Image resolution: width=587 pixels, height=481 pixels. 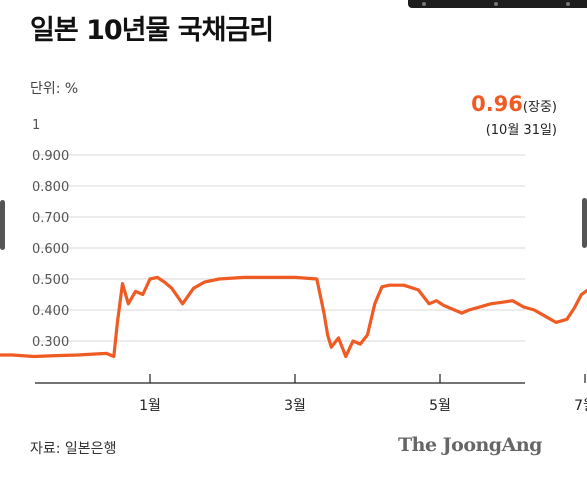 What do you see at coordinates (295, 406) in the screenshot?
I see `x-tick-label: 3월` at bounding box center [295, 406].